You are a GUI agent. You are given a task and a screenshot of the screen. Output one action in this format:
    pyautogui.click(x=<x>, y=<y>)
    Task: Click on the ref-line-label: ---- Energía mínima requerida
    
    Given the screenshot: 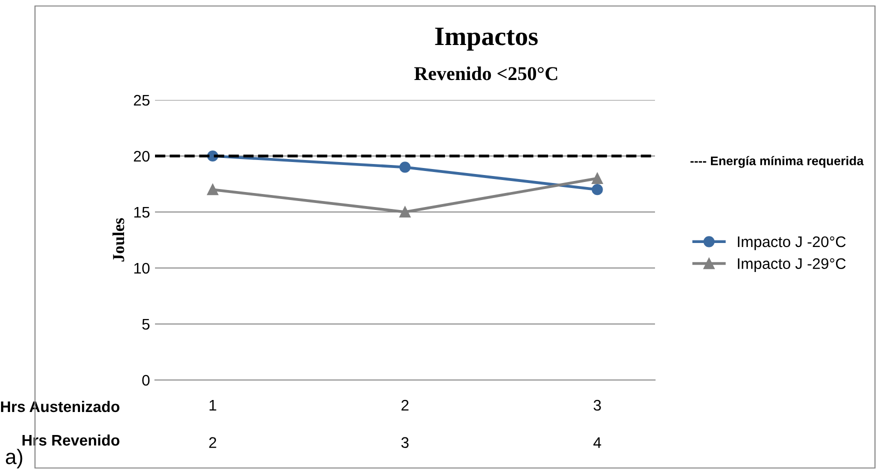 What is the action you would take?
    pyautogui.click(x=777, y=162)
    